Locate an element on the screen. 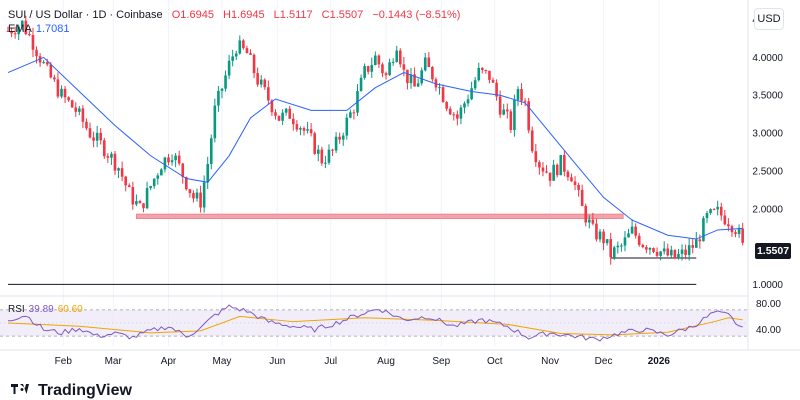  rsi-panel: 80.00 40.00 is located at coordinates (390, 320).